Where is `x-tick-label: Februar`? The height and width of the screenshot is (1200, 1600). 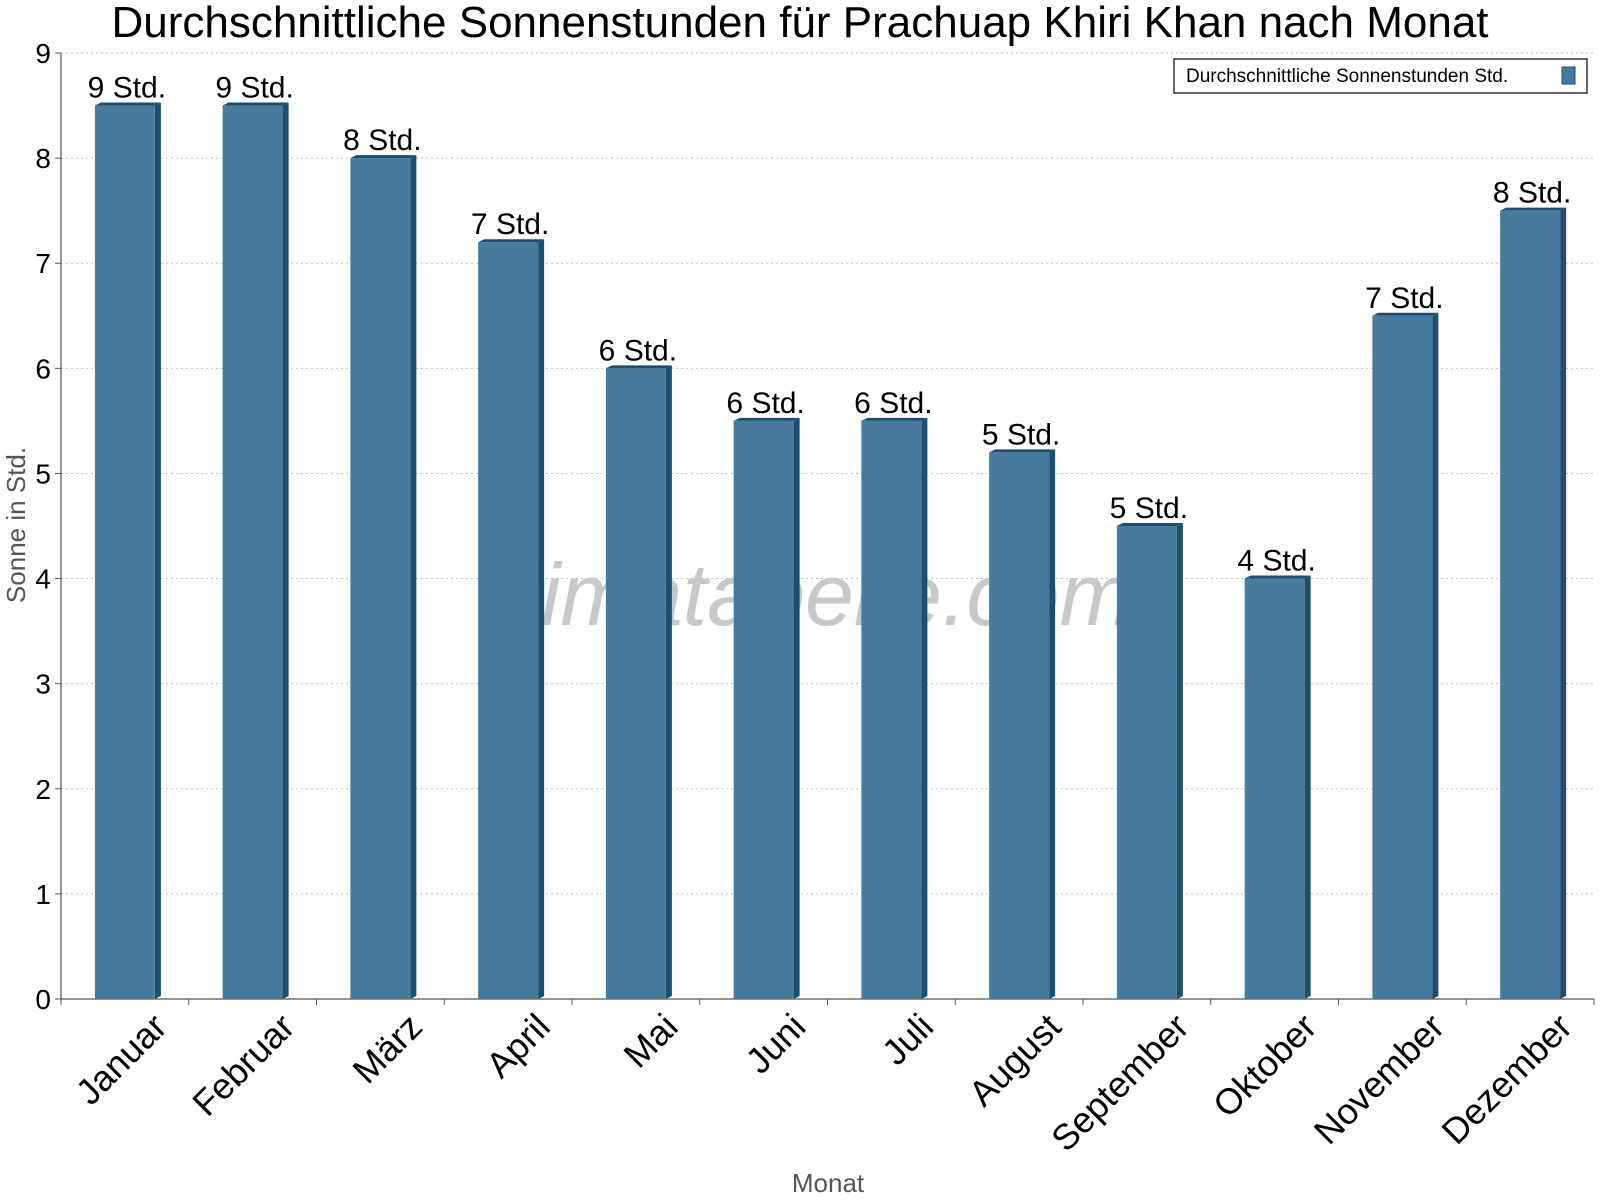 x-tick-label: Februar is located at coordinates (243, 1065).